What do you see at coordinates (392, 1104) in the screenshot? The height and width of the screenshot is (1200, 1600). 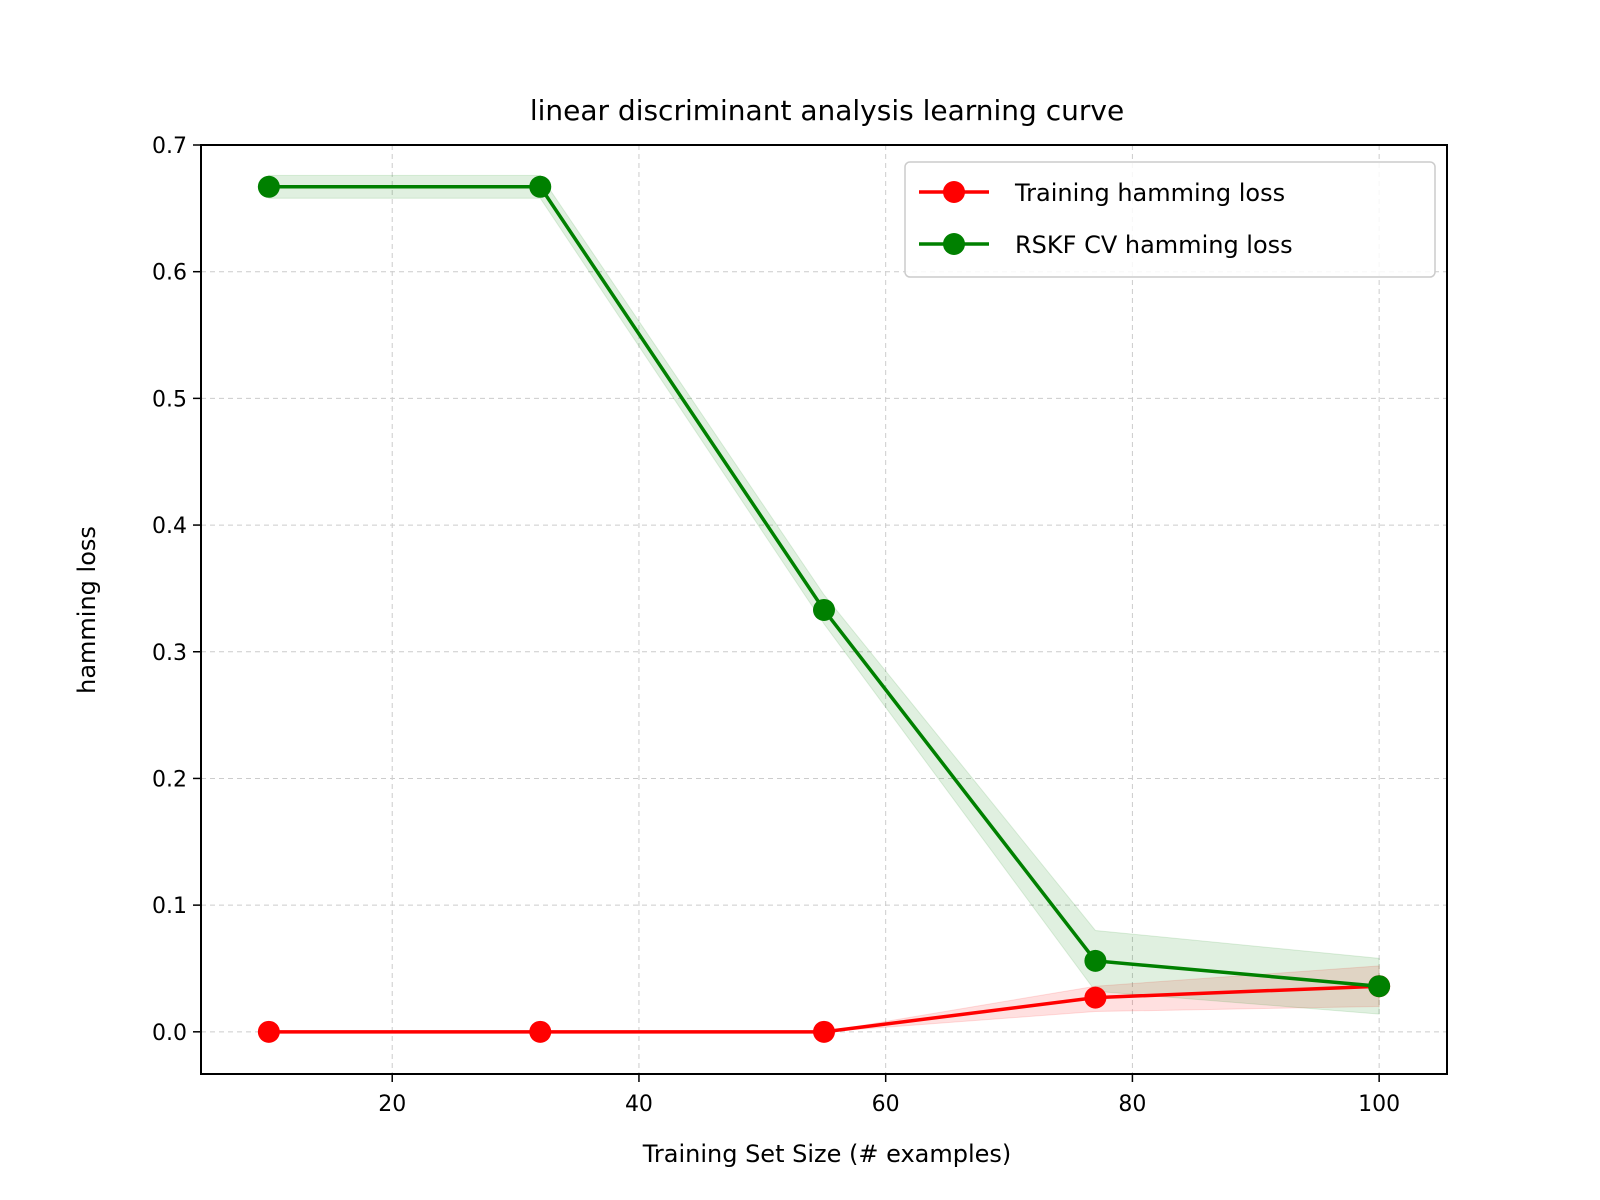 I see `x-tick-label: 20` at bounding box center [392, 1104].